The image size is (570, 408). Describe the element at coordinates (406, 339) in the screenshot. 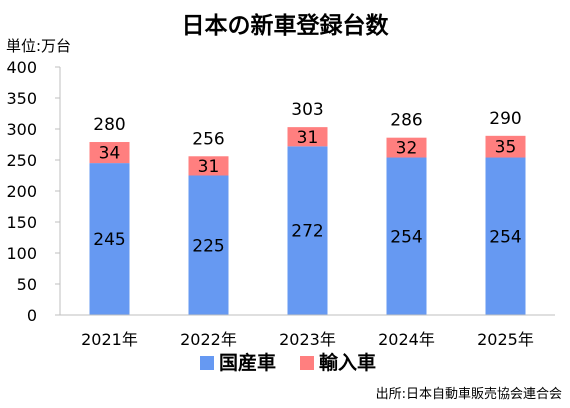

I see `x-tick-label: 2024年` at that location.